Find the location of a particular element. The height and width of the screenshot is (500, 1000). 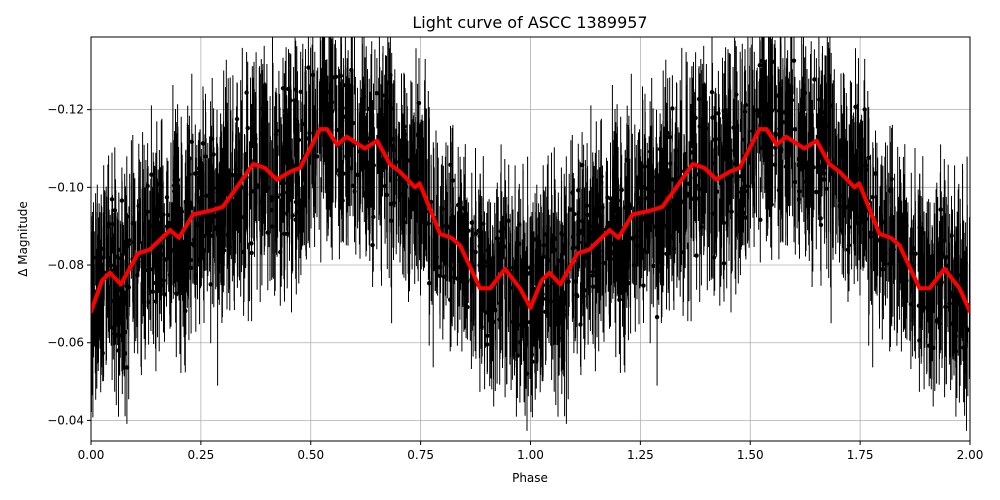

x-tick-label: 2.00 is located at coordinates (970, 455).